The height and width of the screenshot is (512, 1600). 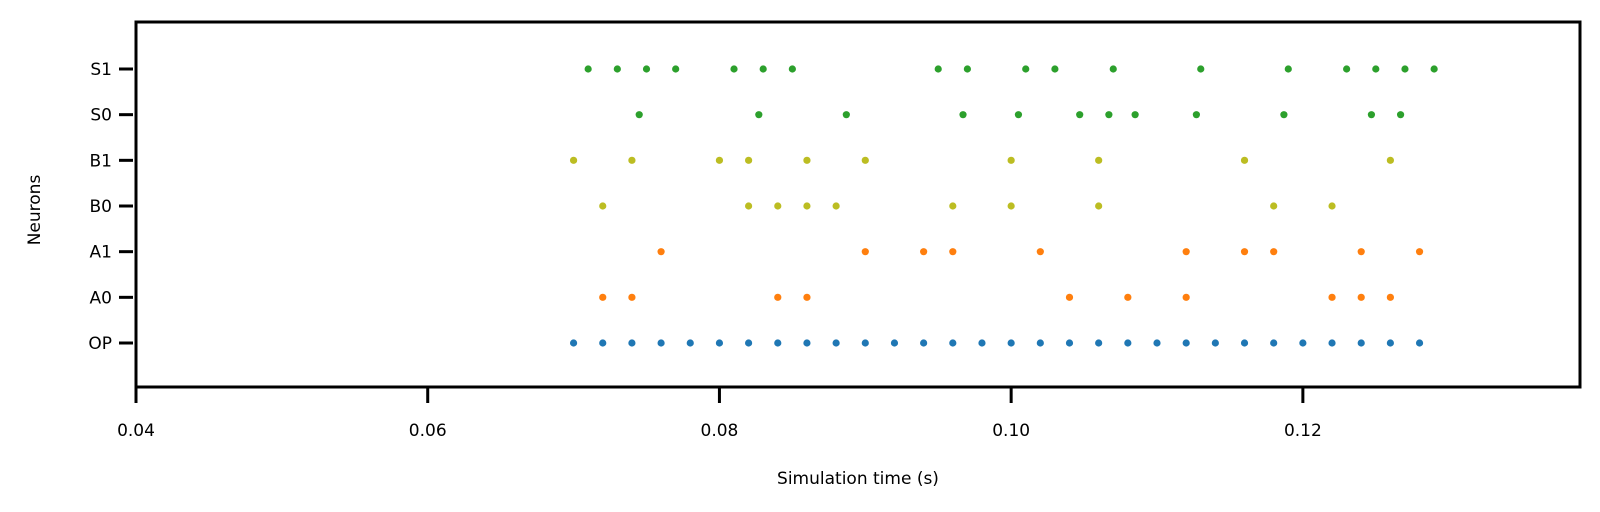 I want to click on x-tick-label-2: 0.08, so click(x=720, y=431).